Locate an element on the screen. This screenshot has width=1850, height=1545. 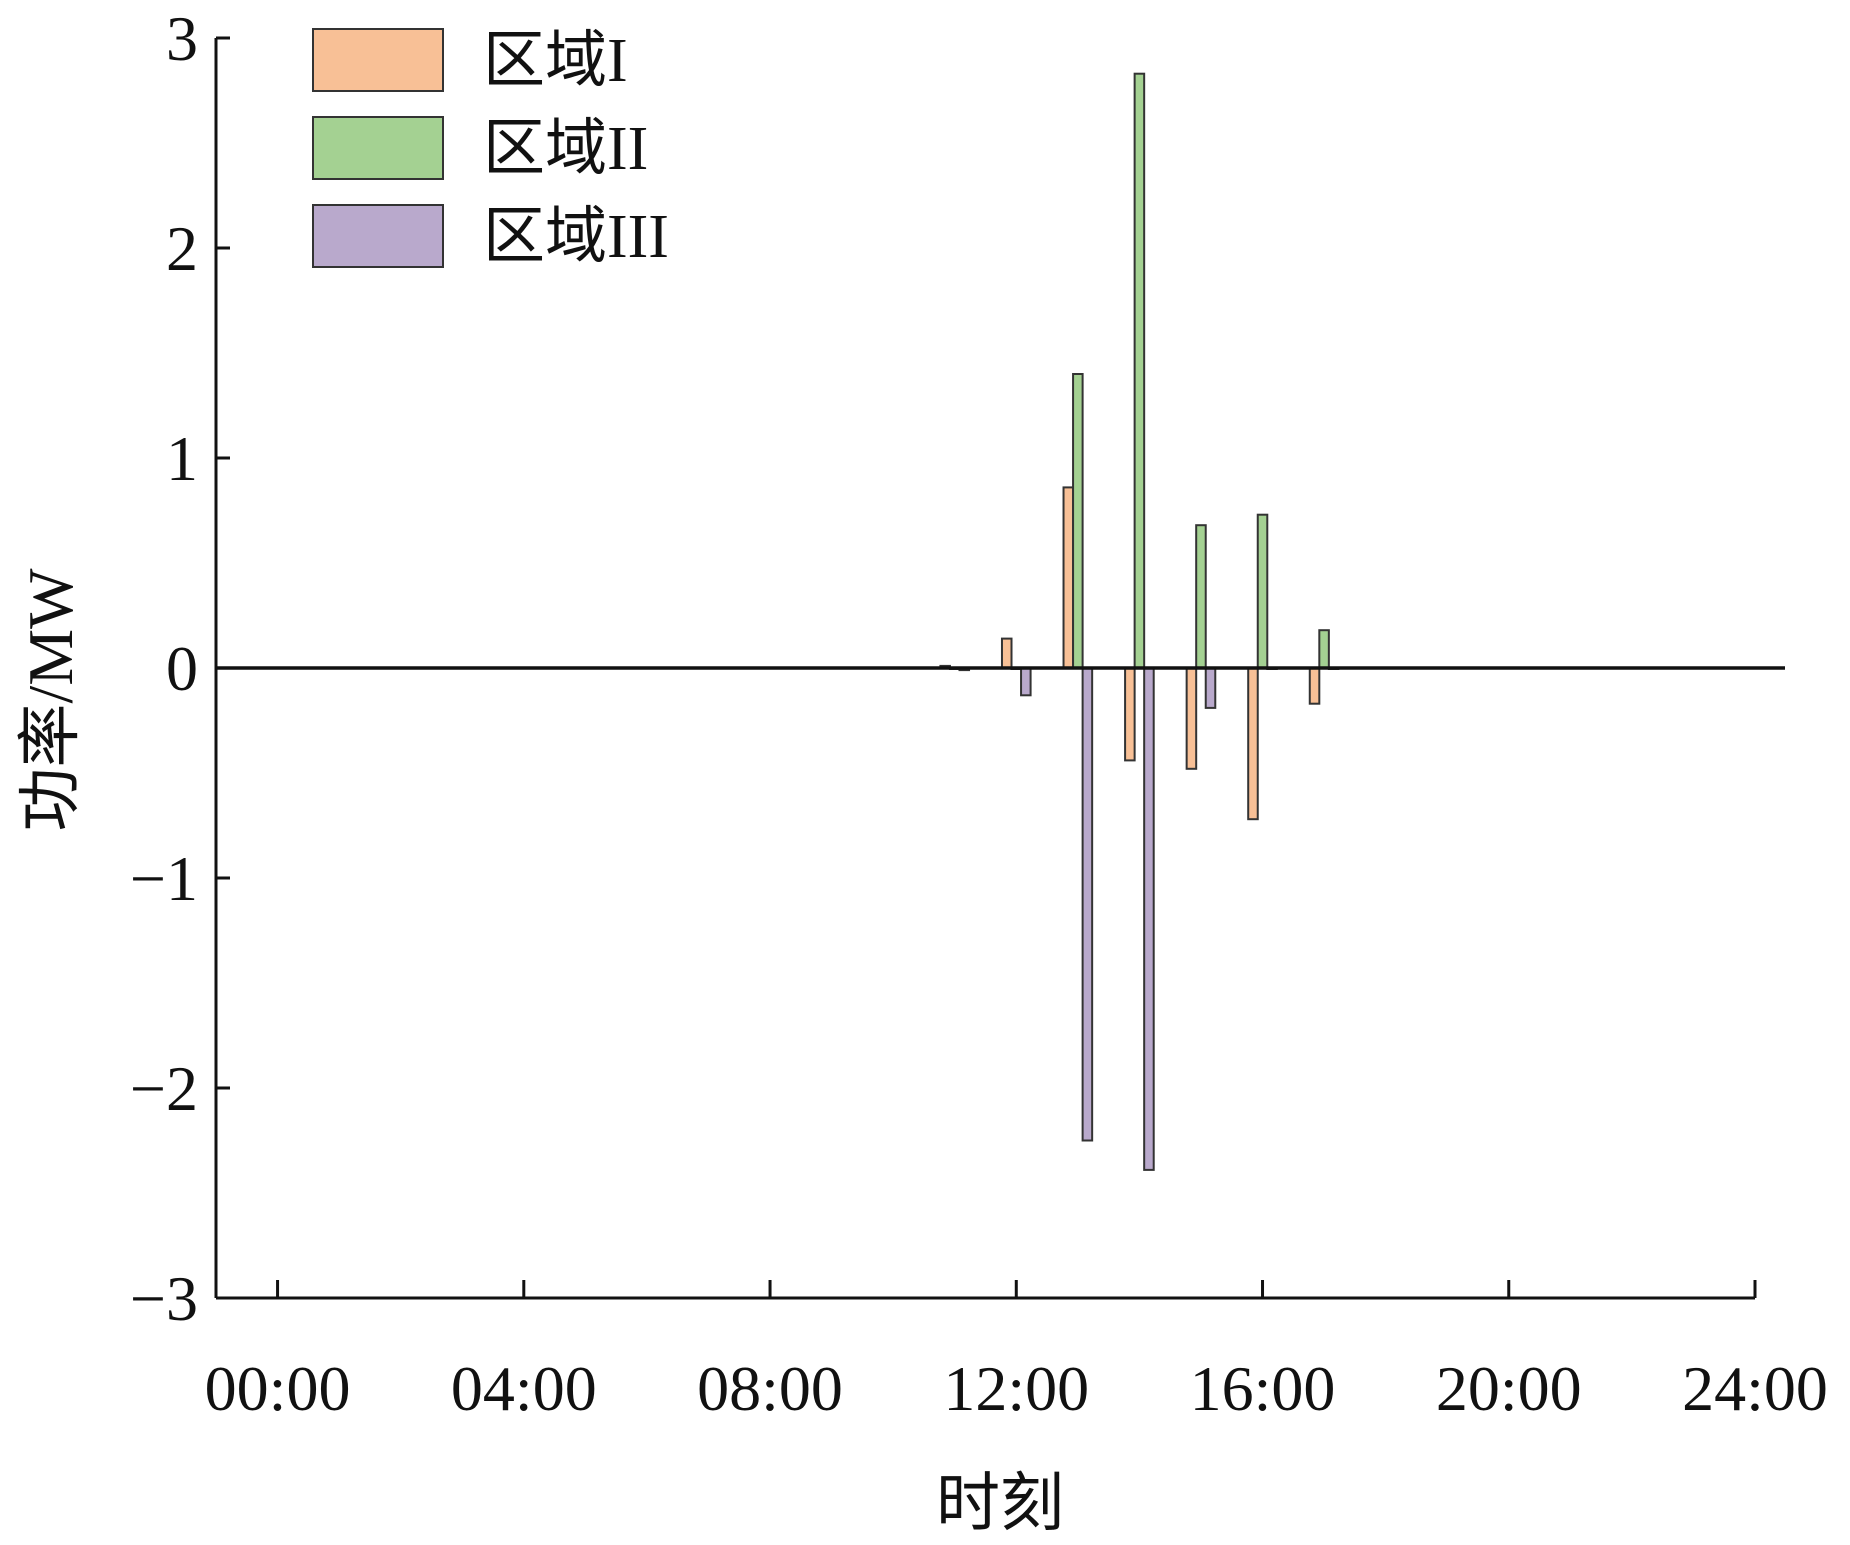
y-tick-label: 2 is located at coordinates (182, 248).